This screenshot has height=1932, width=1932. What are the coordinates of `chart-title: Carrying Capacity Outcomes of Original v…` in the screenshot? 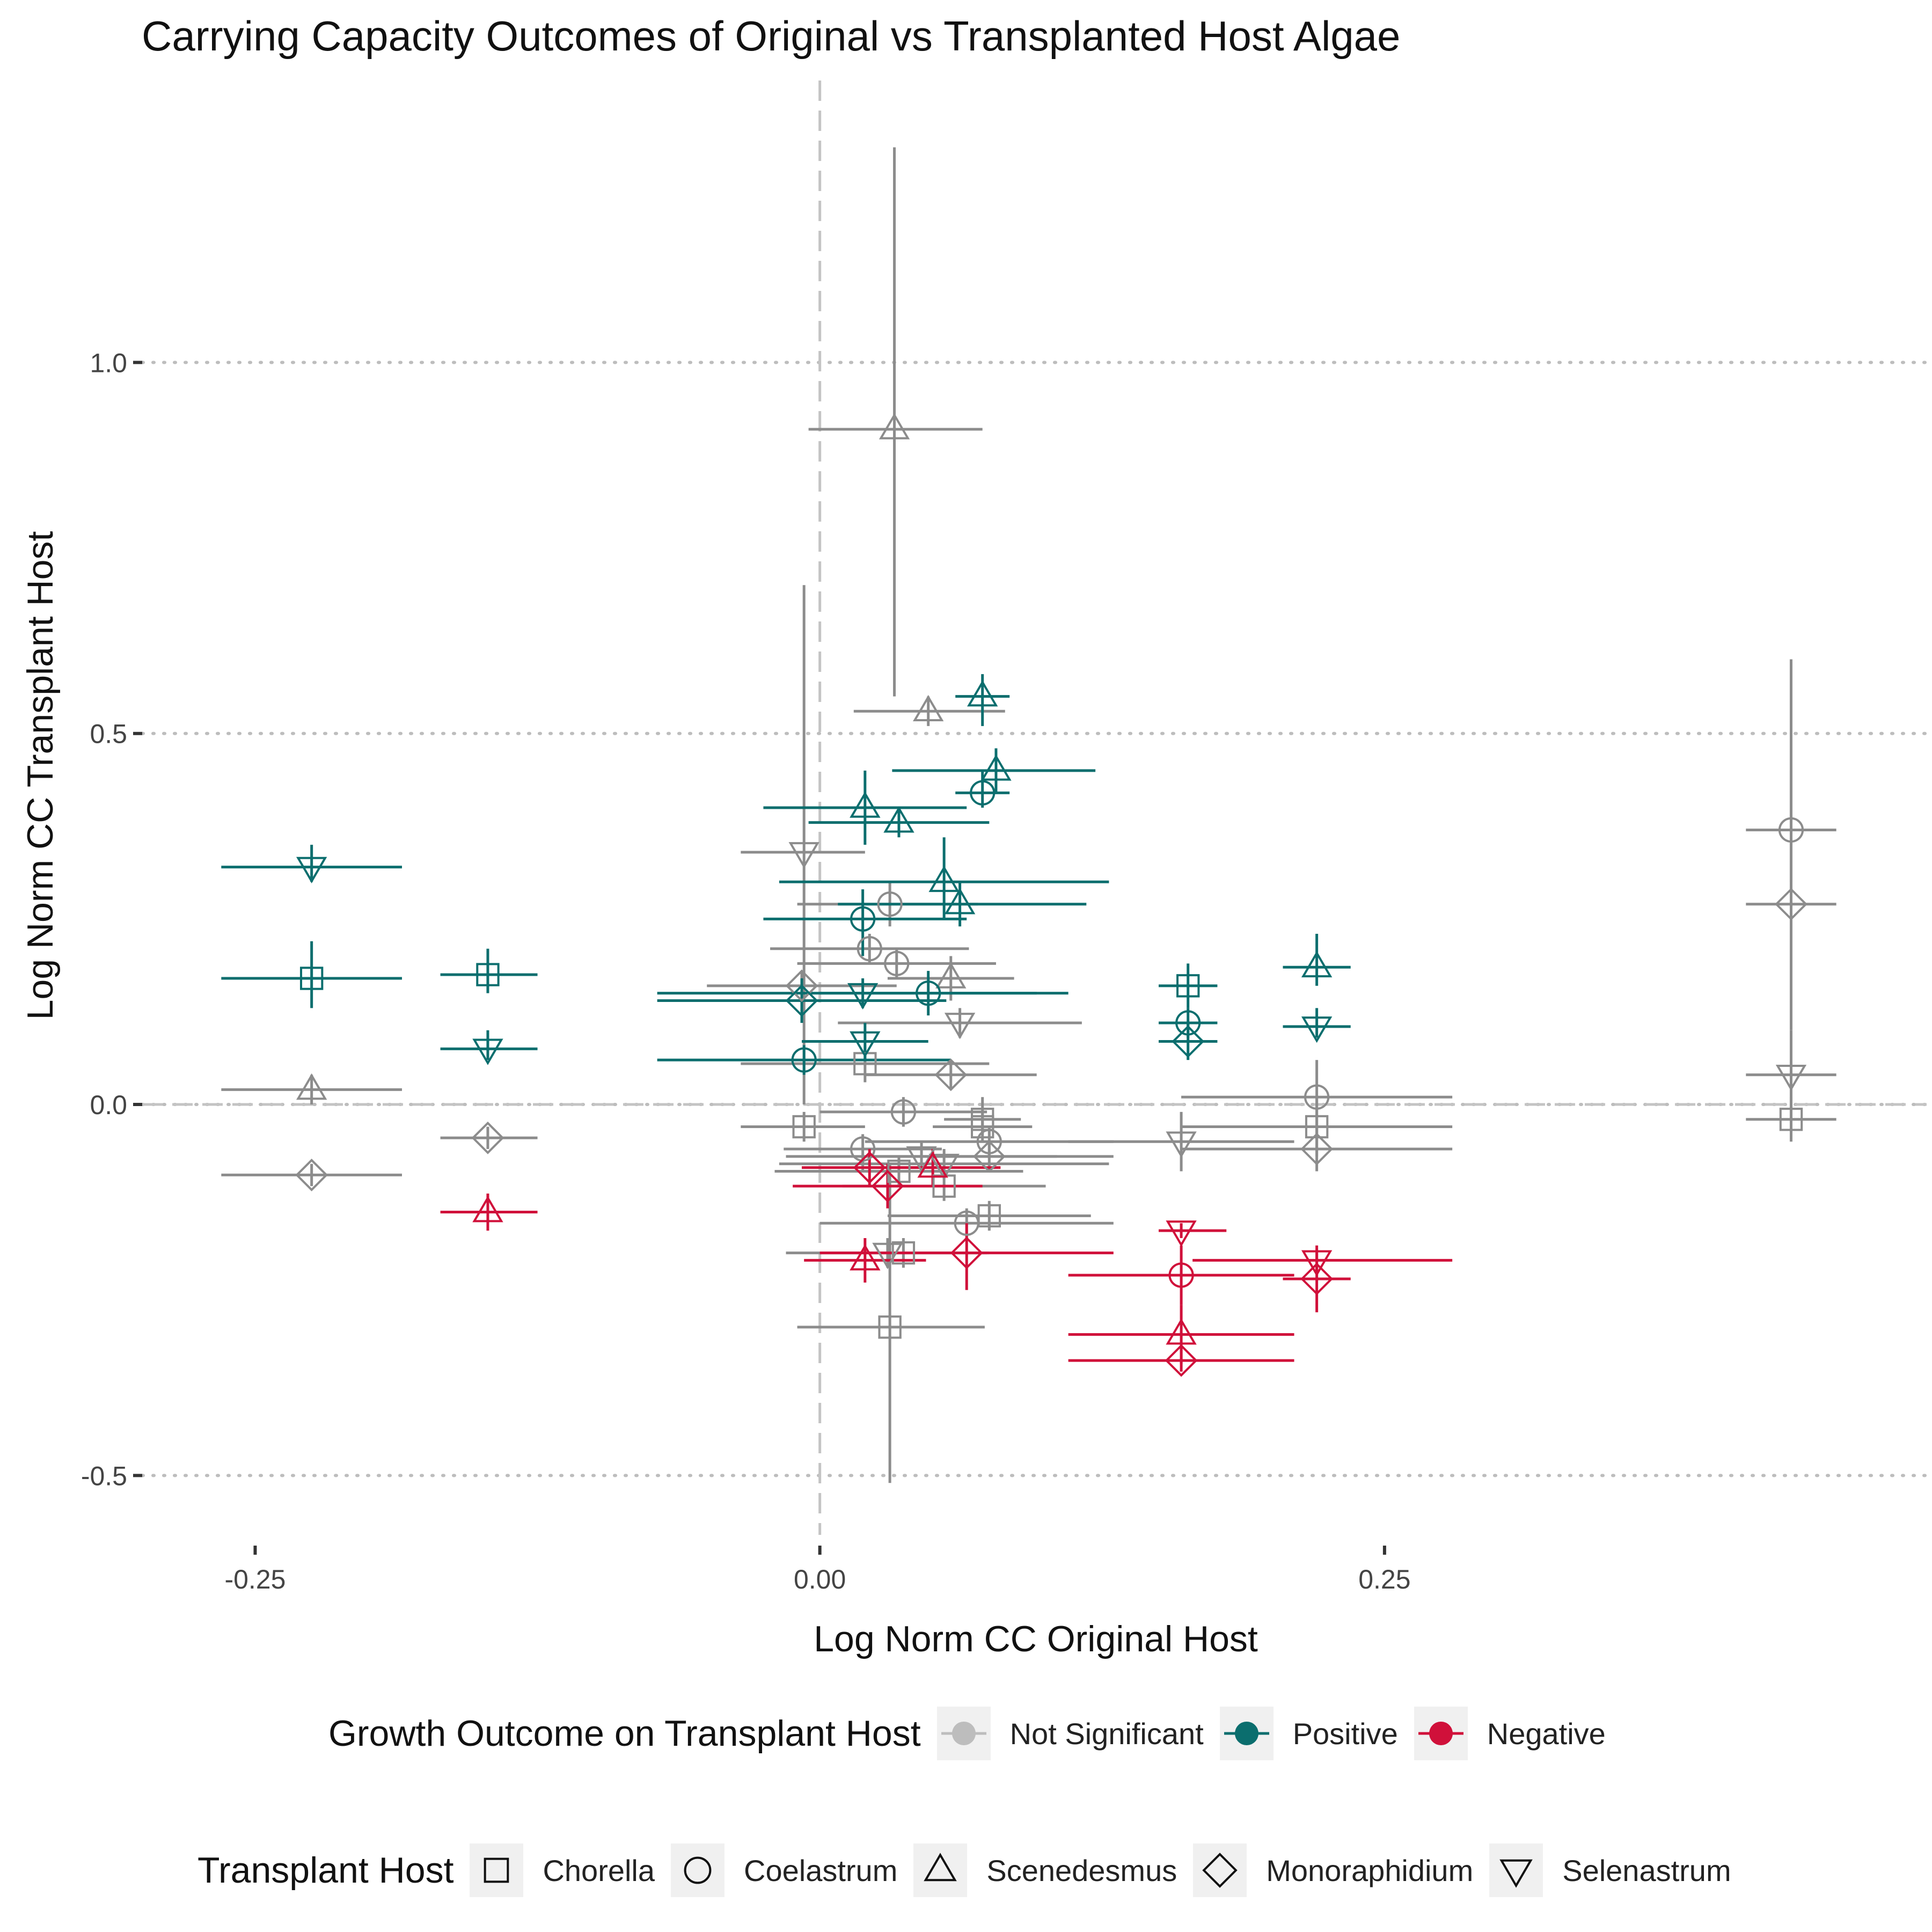 It's located at (771, 36).